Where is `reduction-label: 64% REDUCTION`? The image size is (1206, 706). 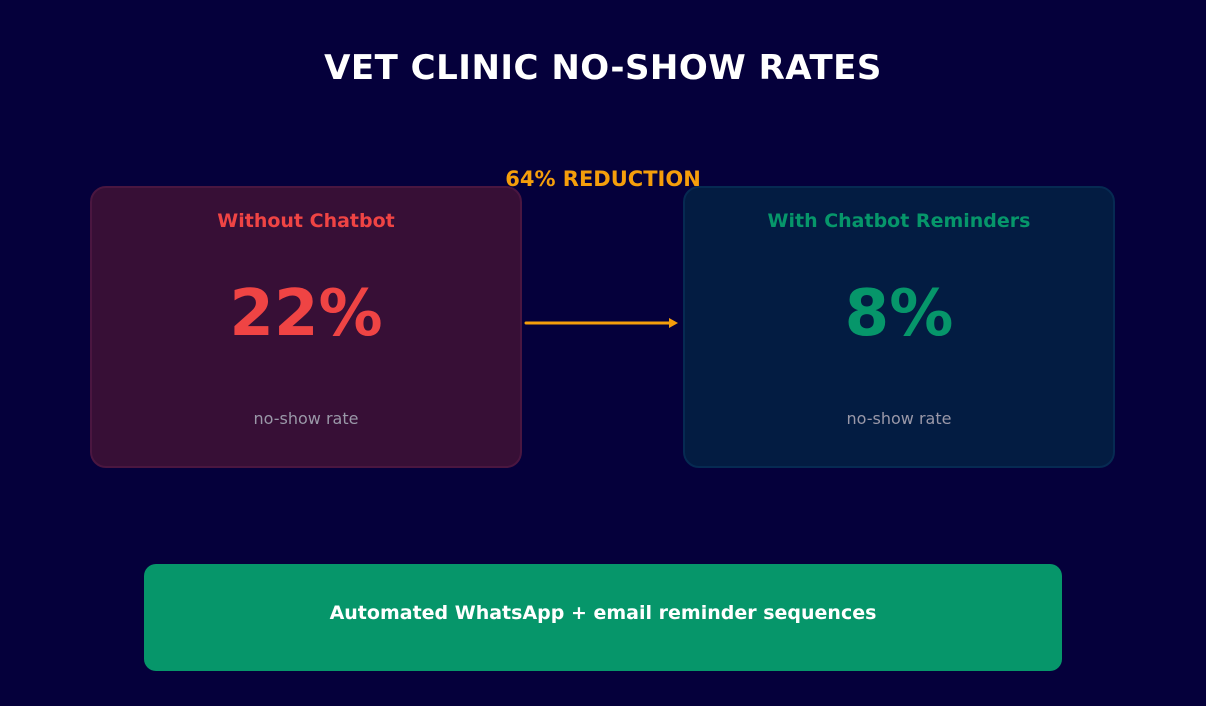
reduction-label: 64% REDUCTION is located at coordinates (603, 179).